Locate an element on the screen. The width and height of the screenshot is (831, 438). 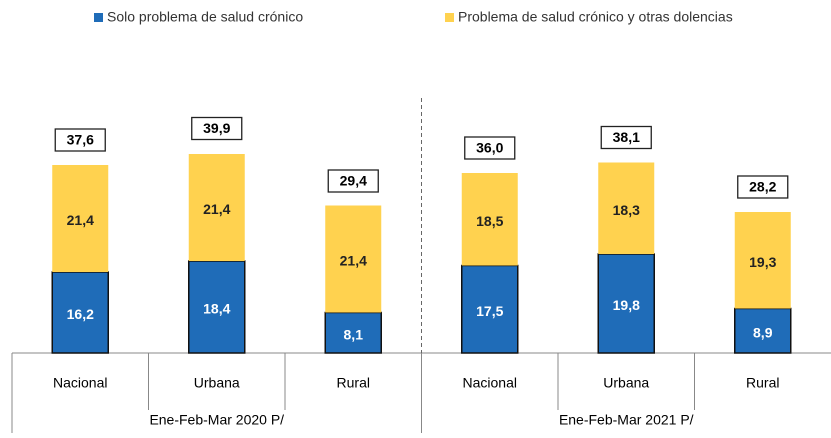
total-label: 36,0 is located at coordinates (489, 148).